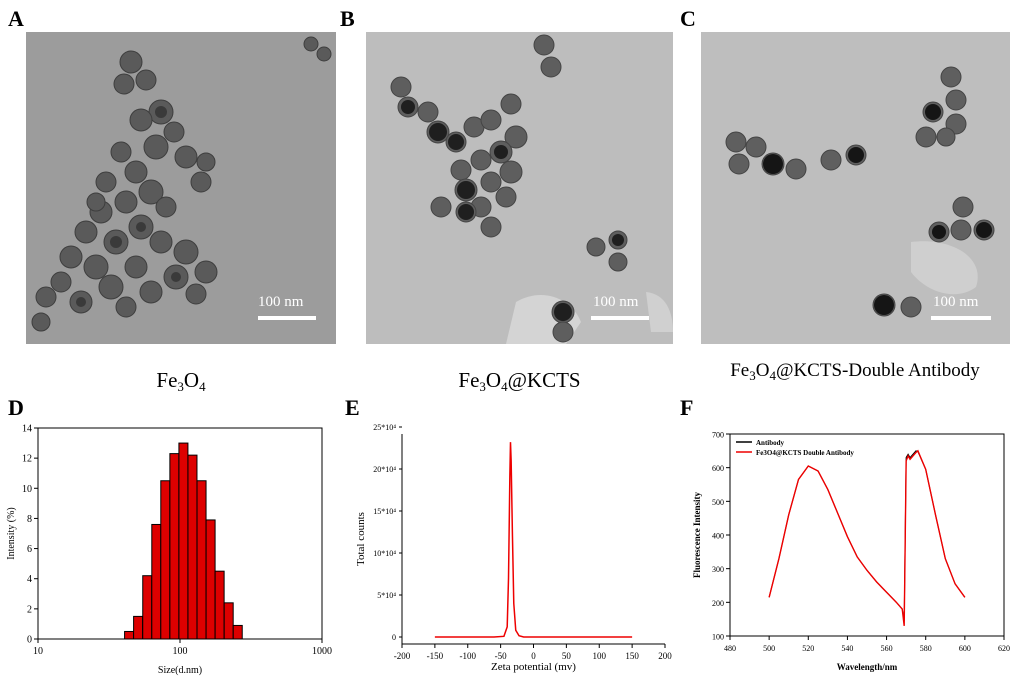  Describe the element at coordinates (769, 648) in the screenshot. I see `x-tick-label: 500` at that location.